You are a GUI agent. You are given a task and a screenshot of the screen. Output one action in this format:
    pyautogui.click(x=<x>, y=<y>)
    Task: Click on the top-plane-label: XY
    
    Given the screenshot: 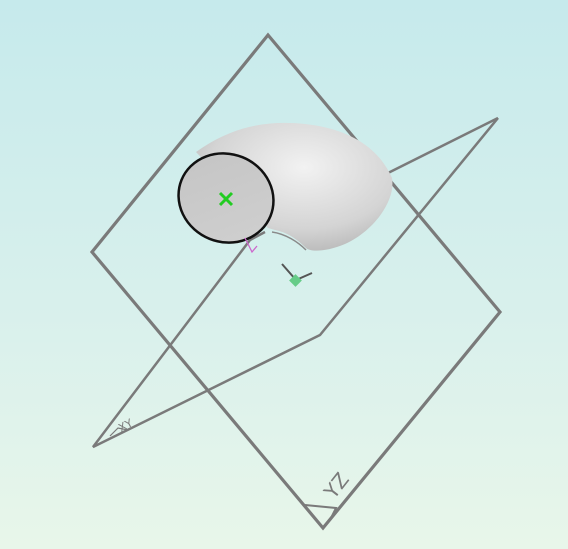 What is the action you would take?
    pyautogui.click(x=125, y=425)
    